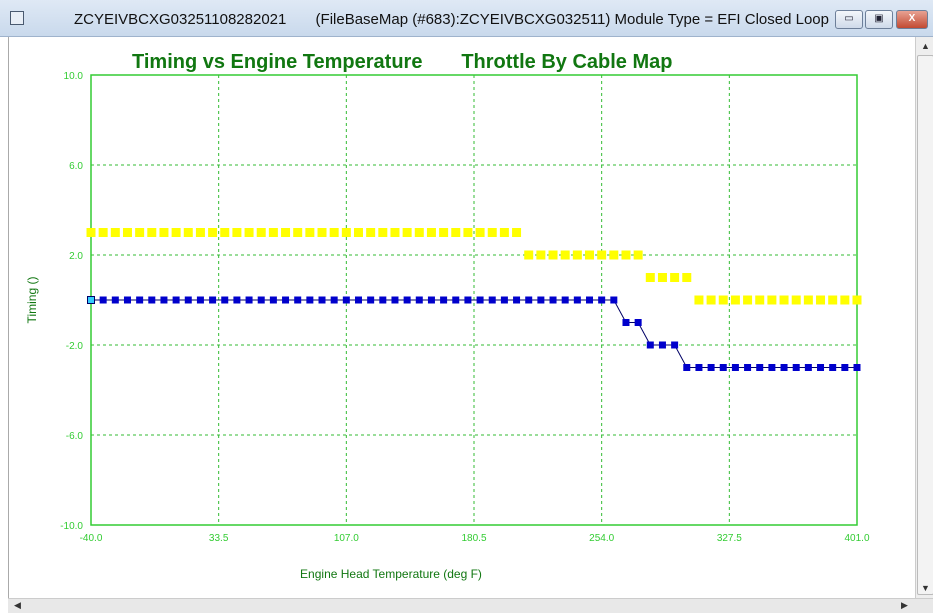 Image resolution: width=933 pixels, height=613 pixels. I want to click on y-tick-label: 10.0, so click(74, 76).